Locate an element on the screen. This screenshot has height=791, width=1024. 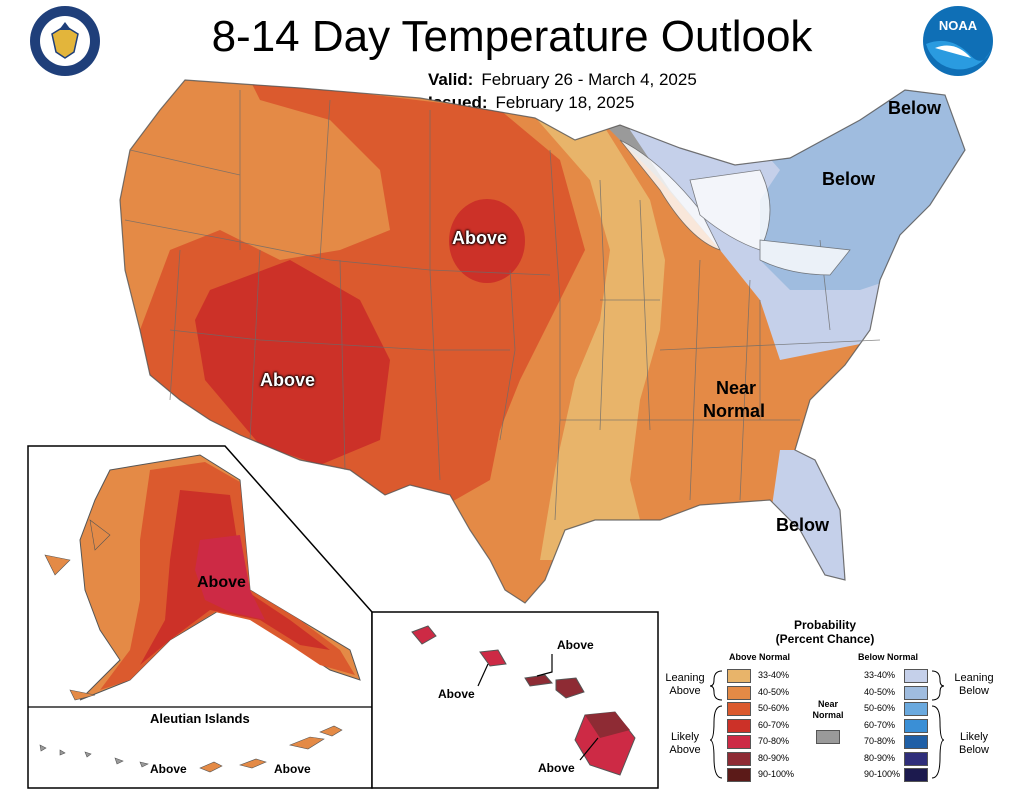
legend-leaning-below-2: Below is located at coordinates (974, 691).